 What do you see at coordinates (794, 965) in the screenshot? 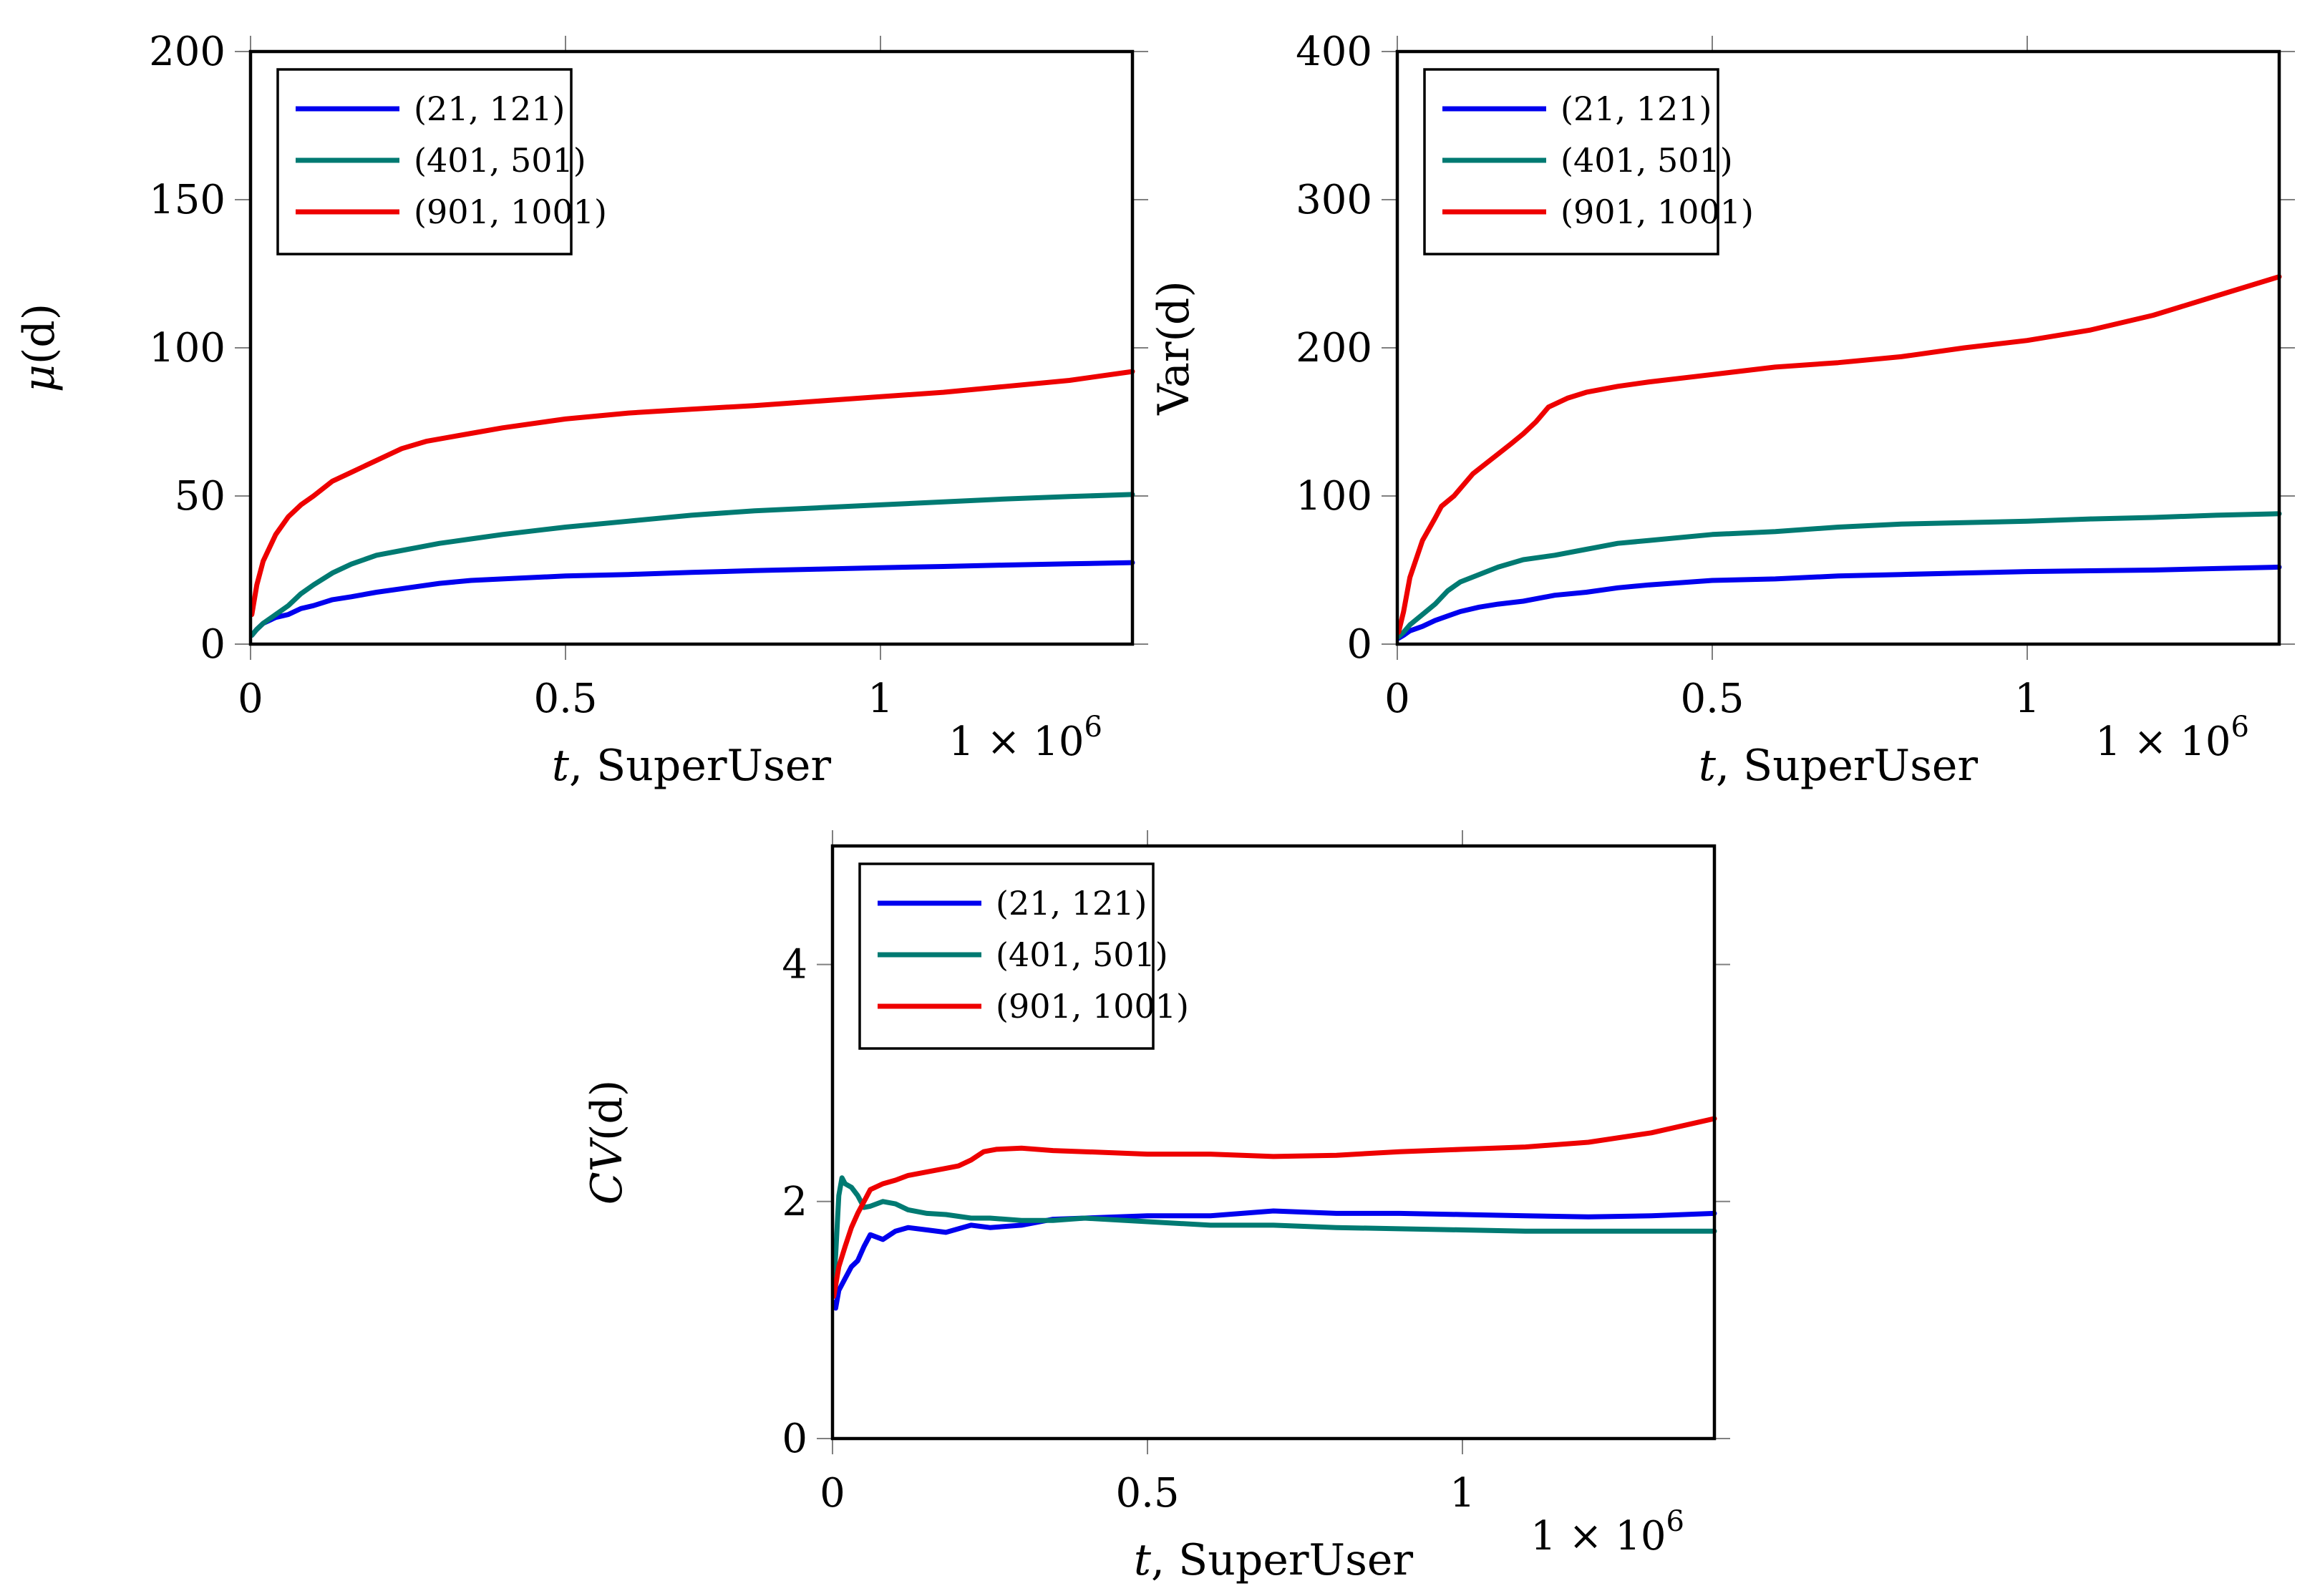
I see `y-tick-label: 4` at bounding box center [794, 965].